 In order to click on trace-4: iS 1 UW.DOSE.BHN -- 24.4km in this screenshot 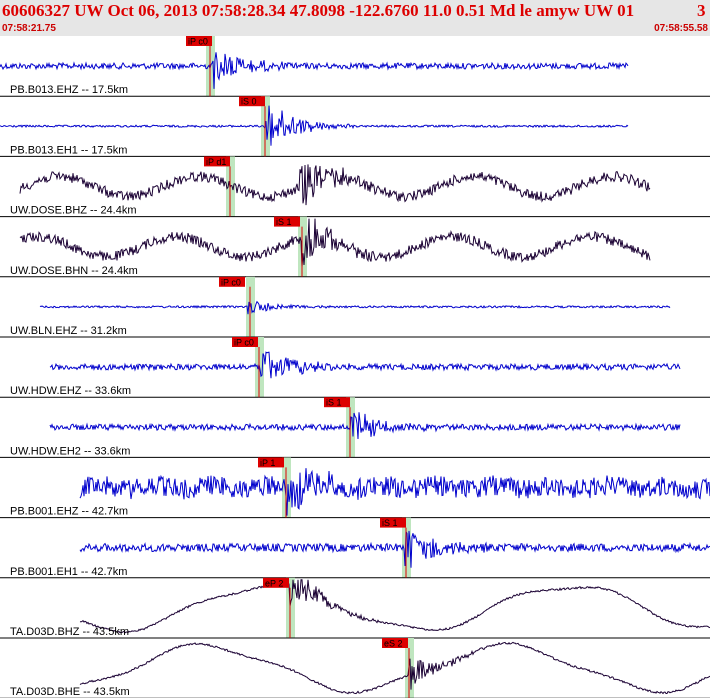, I will do `click(355, 247)`.